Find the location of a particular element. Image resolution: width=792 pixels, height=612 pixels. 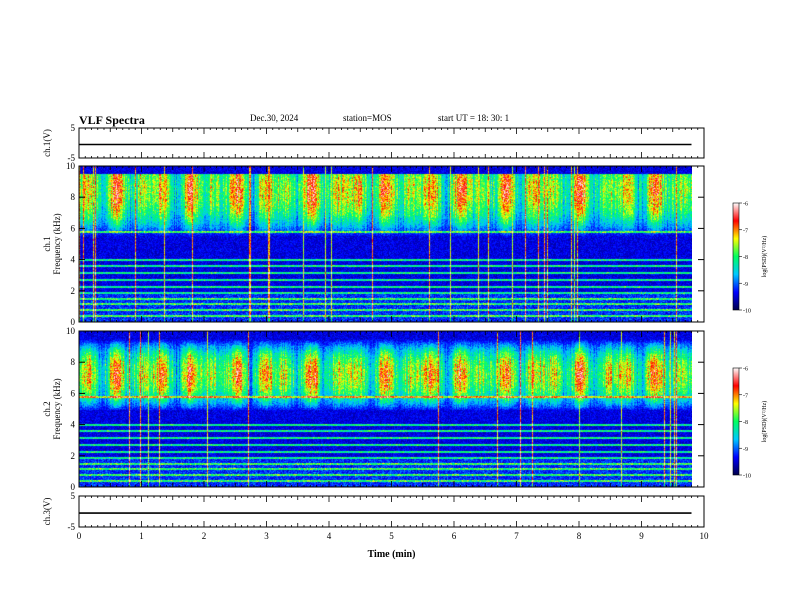

x-axis-label: Time (min) is located at coordinates (392, 554).